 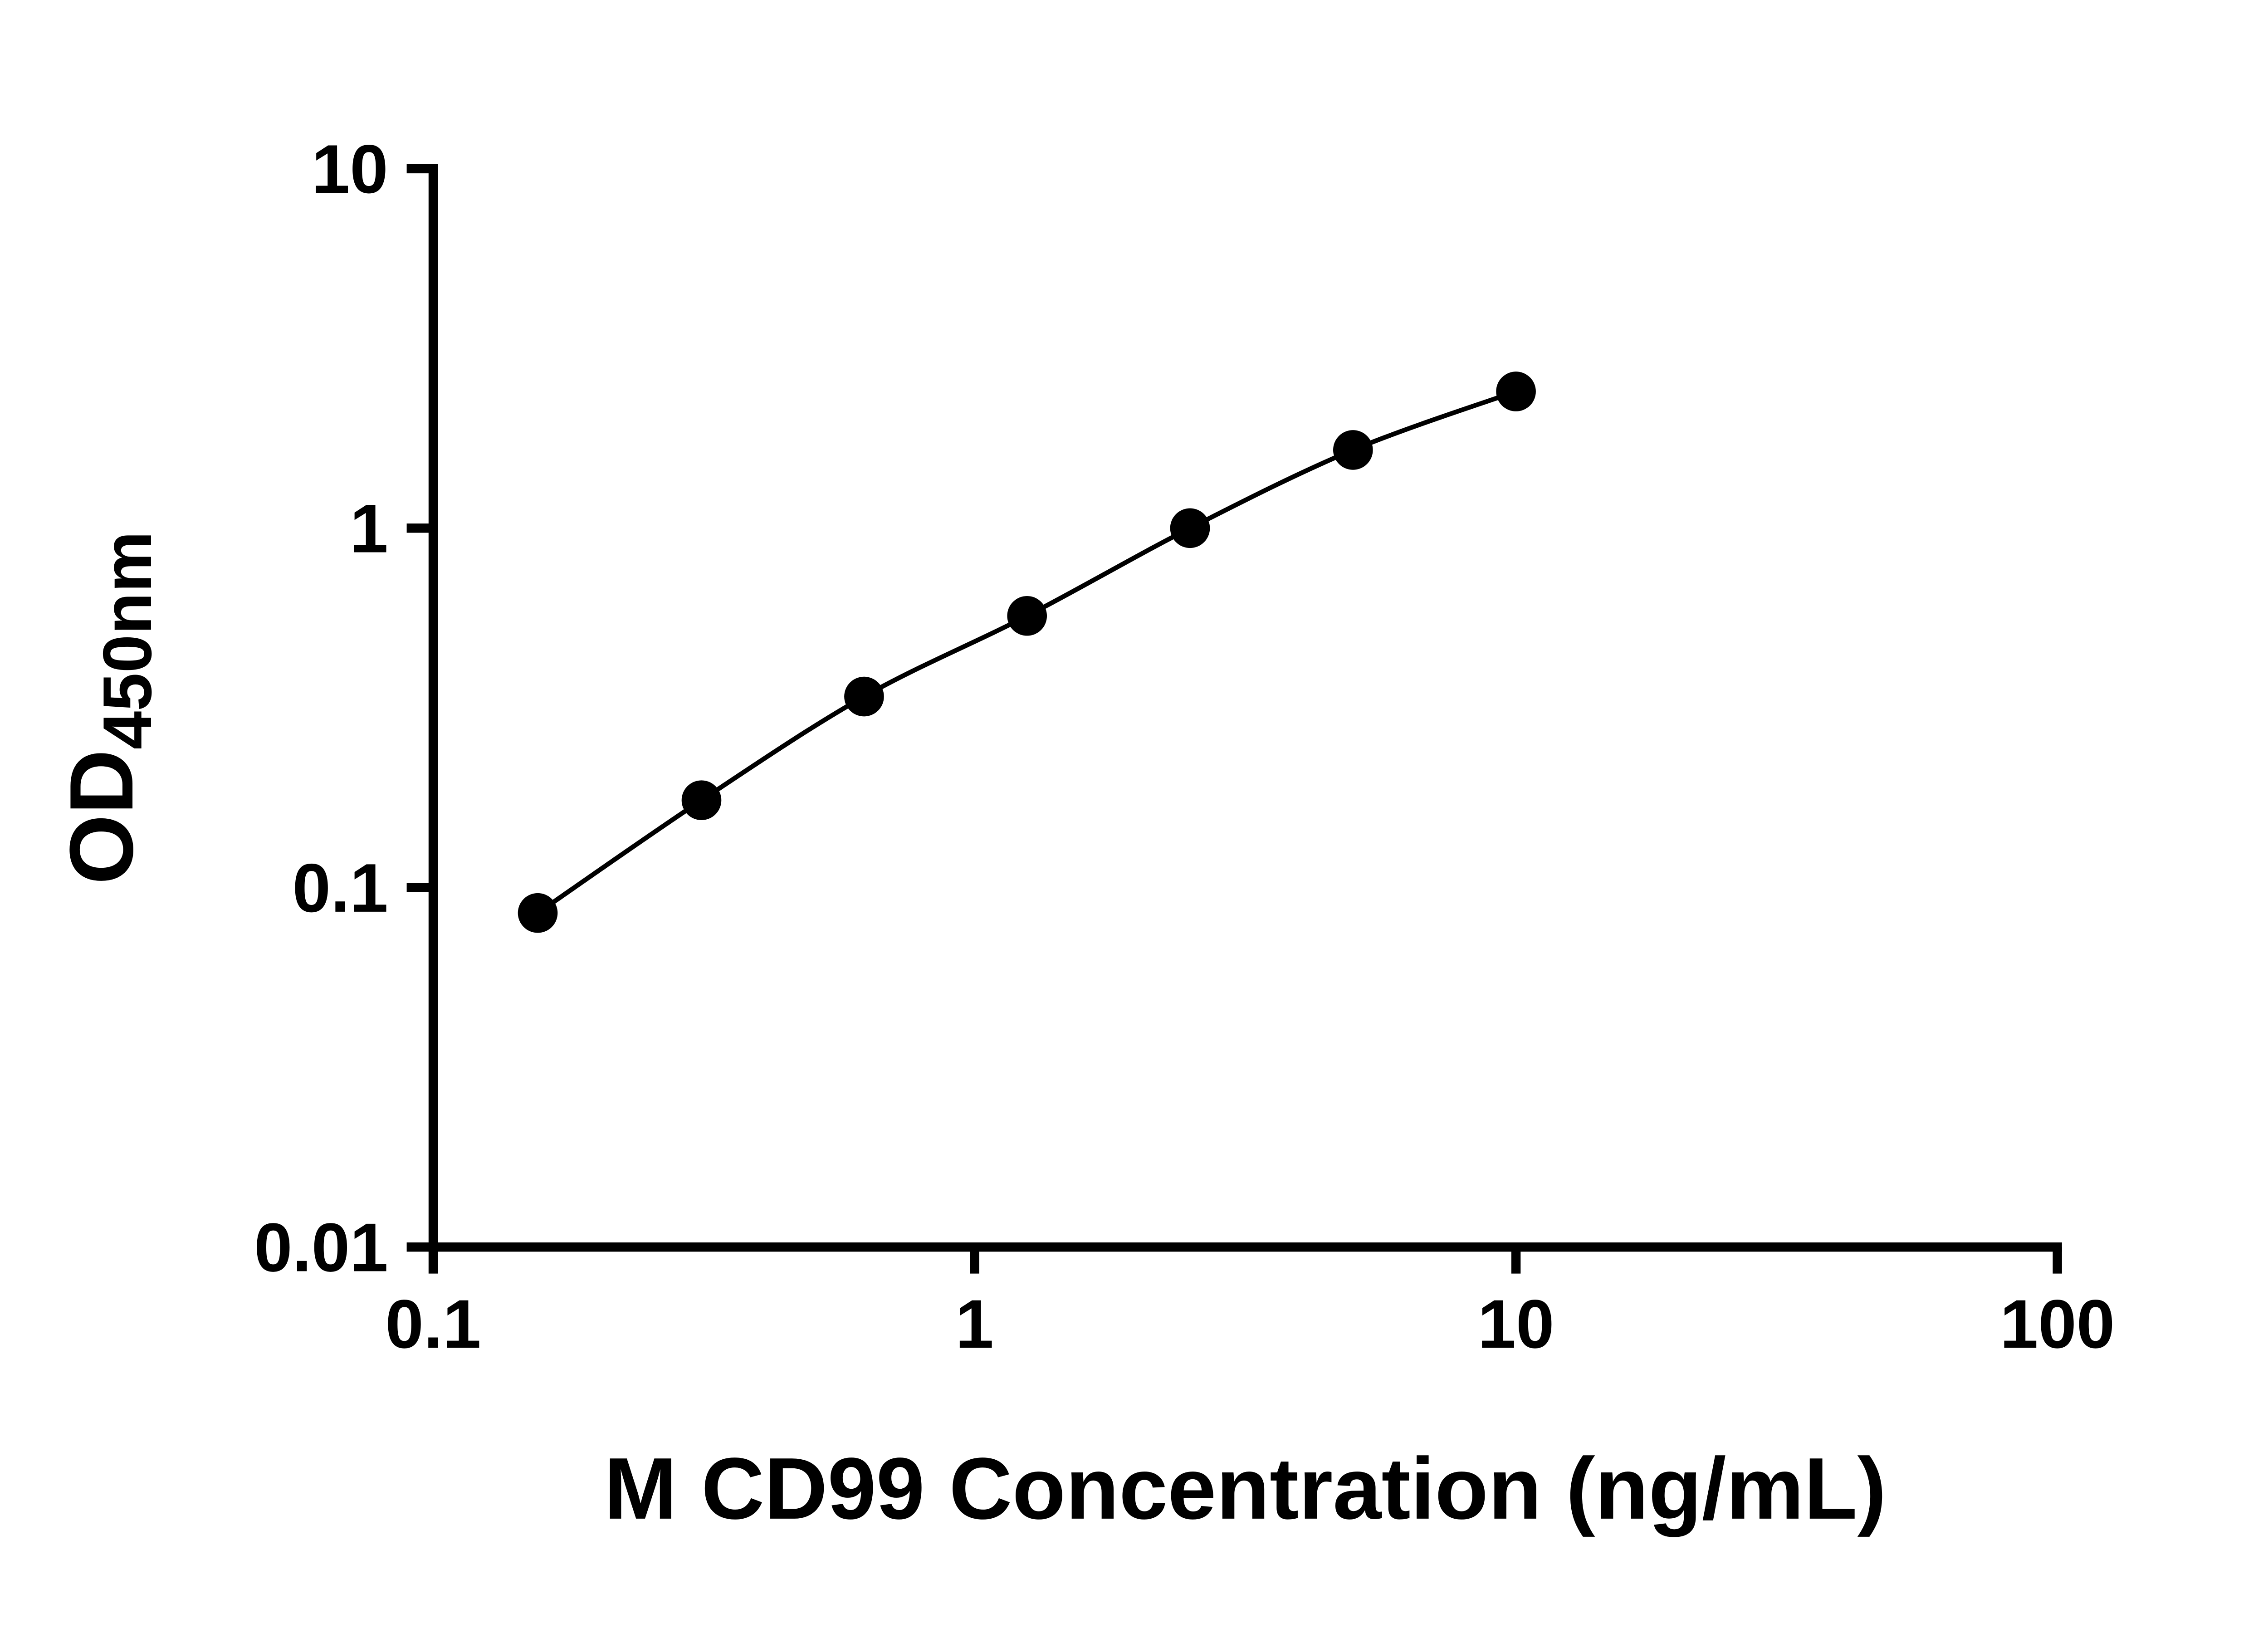 I want to click on standard-curve-line, so click(x=1026, y=652).